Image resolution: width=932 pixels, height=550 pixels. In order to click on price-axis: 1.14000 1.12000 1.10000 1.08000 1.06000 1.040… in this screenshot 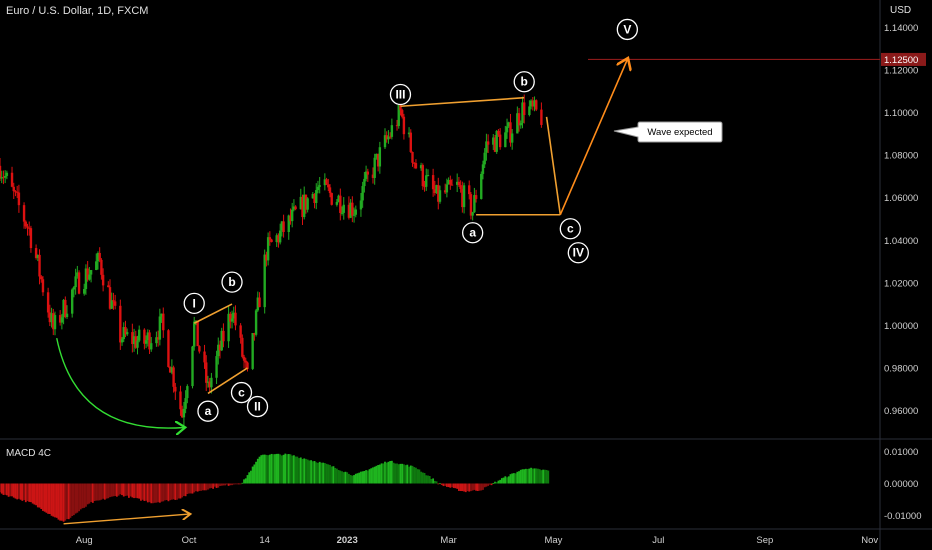, I will do `click(901, 220)`.